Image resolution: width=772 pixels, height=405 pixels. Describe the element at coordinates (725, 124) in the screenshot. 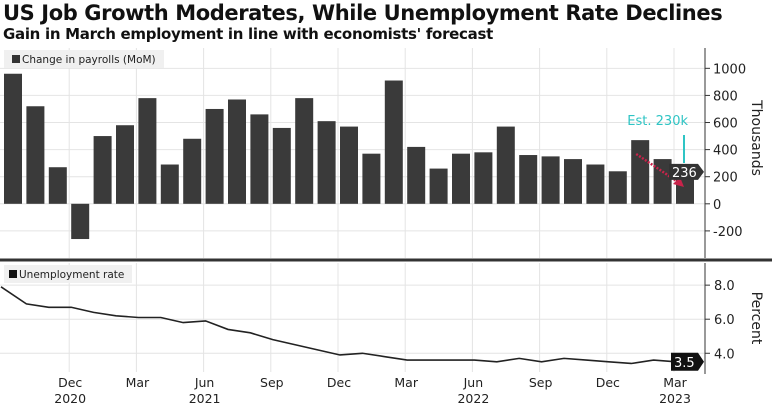

I see `y-tick-label: 600` at that location.